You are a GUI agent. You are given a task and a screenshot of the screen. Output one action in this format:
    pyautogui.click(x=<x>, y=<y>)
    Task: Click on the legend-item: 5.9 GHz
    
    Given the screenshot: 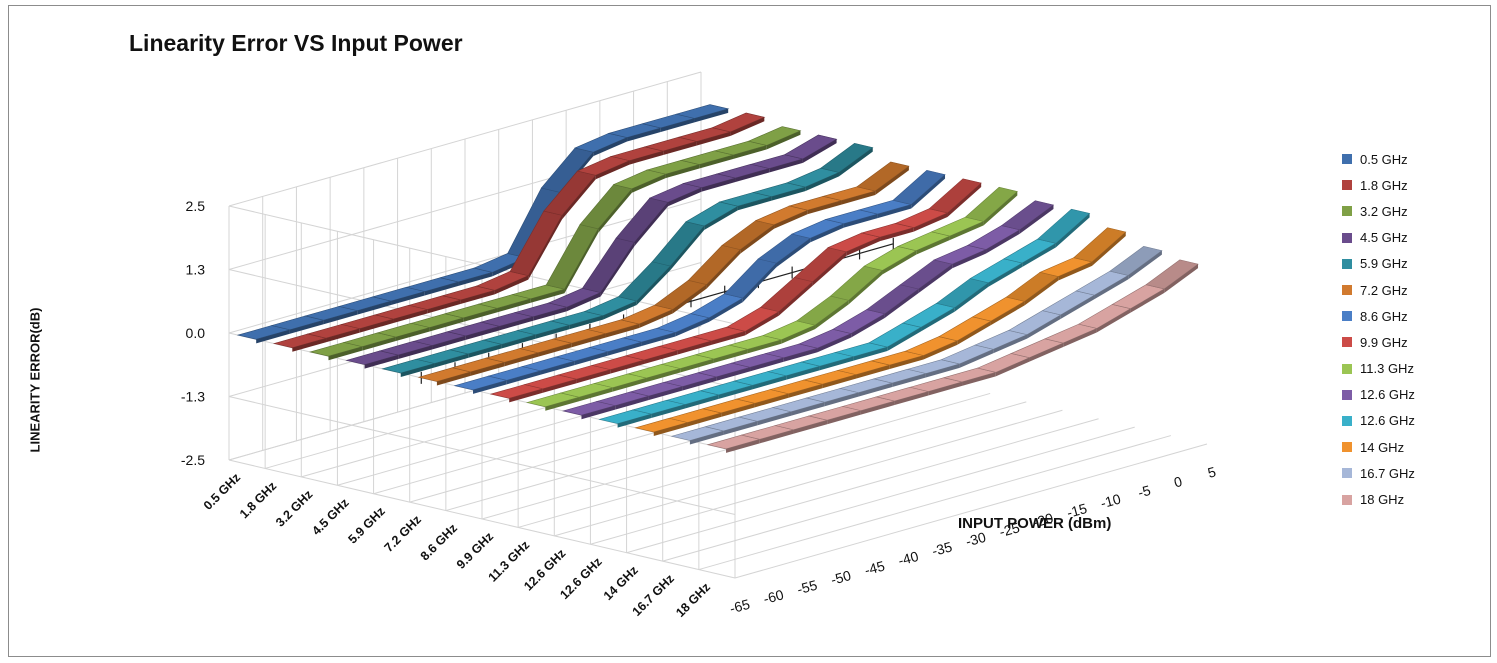 What is the action you would take?
    pyautogui.click(x=1378, y=264)
    